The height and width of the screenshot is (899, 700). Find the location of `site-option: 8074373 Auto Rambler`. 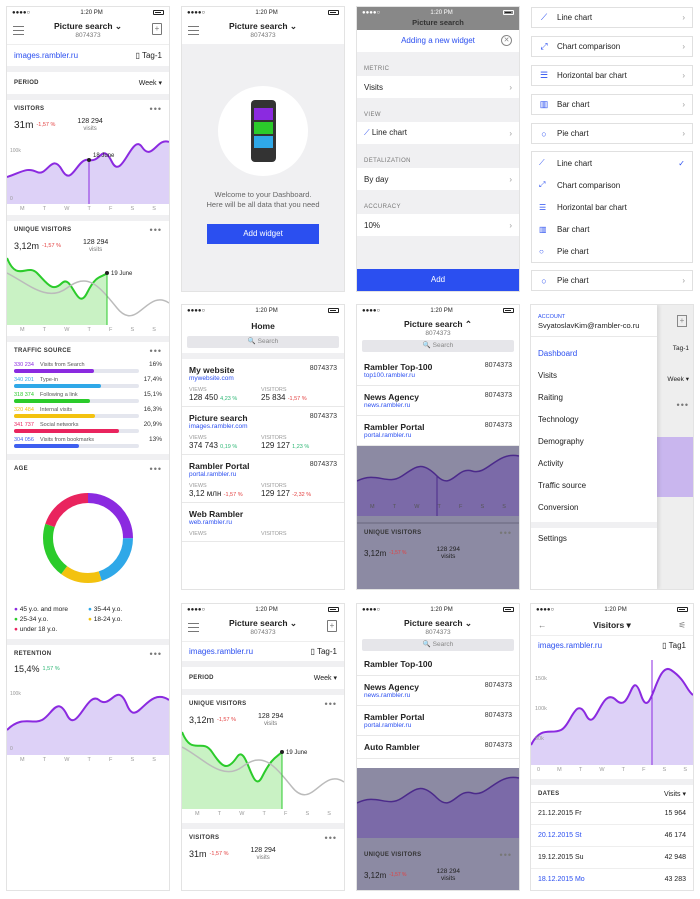

site-option: 8074373 Auto Rambler is located at coordinates (438, 747).